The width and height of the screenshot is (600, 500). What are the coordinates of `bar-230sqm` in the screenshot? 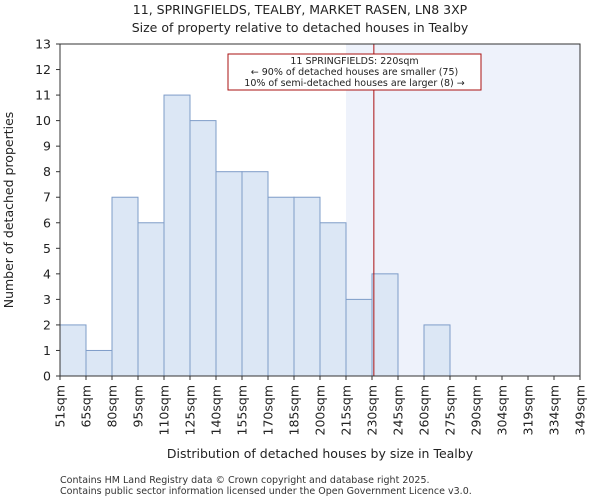 It's located at (385, 325).